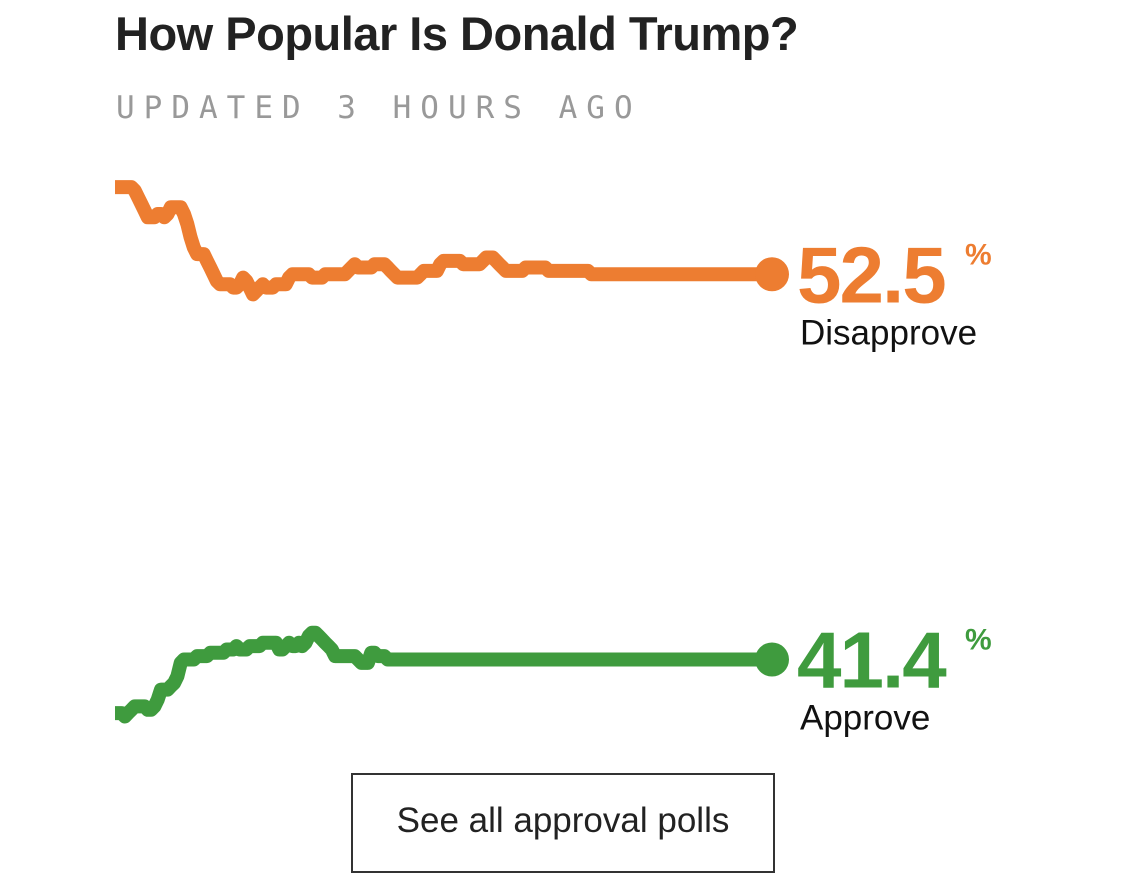 This screenshot has height=873, width=1125. Describe the element at coordinates (978, 640) in the screenshot. I see `approve-percent-sign: %` at that location.